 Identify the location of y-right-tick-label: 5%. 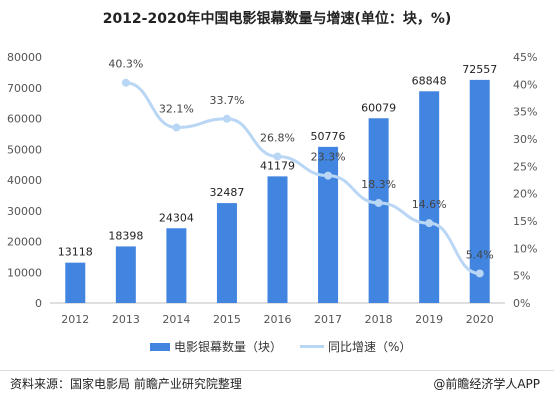
(521, 276).